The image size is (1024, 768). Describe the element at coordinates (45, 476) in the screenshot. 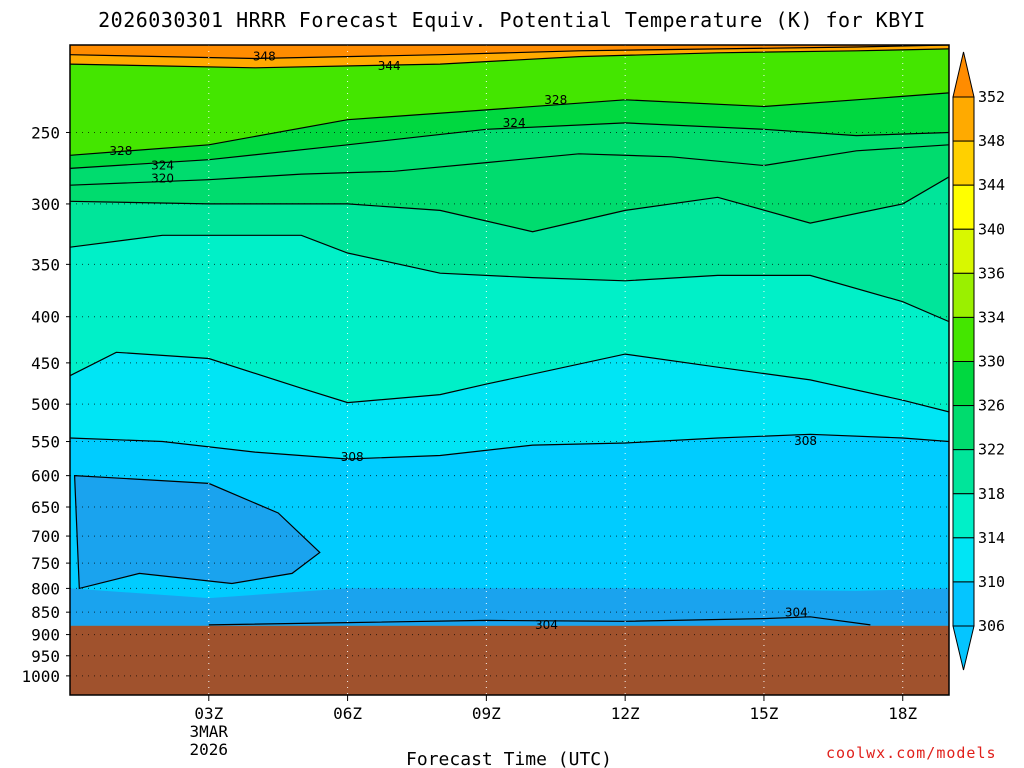

I see `y-tick-label: 600` at that location.